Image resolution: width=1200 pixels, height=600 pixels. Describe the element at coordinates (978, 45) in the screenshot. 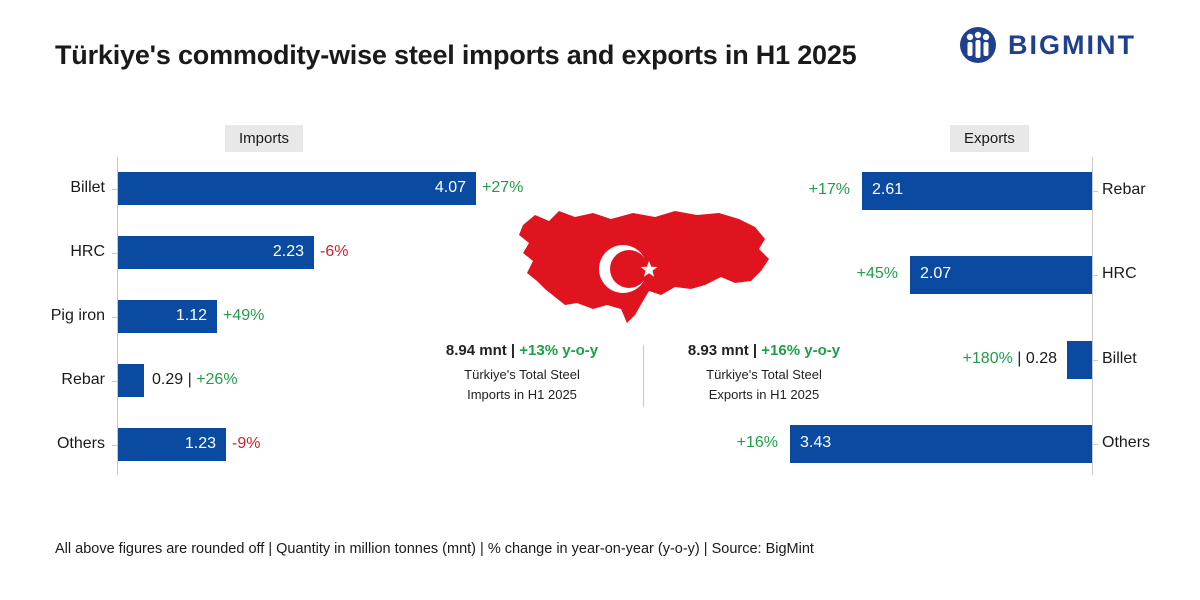

I see `bigmint-people-logo-icon` at that location.